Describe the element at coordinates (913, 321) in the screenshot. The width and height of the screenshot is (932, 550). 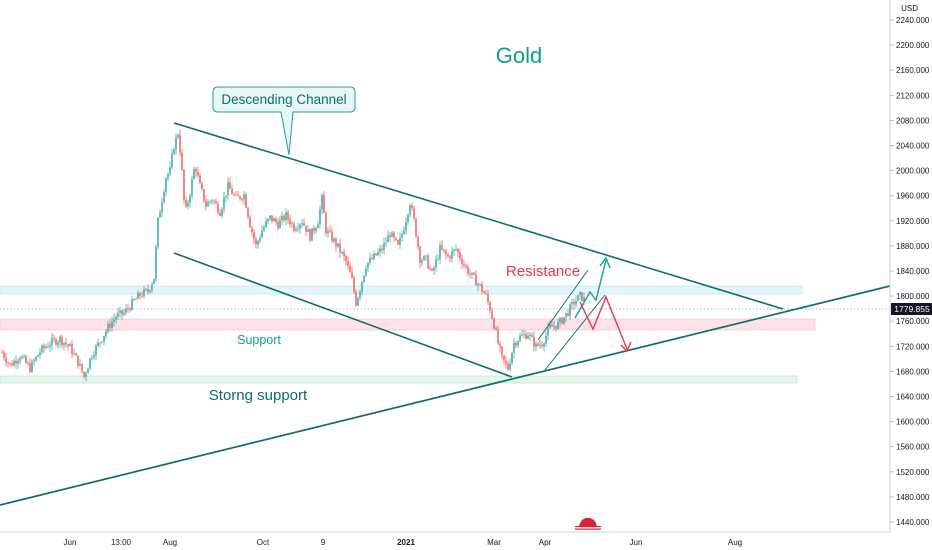
I see `y-tick-label: 1760.000` at that location.